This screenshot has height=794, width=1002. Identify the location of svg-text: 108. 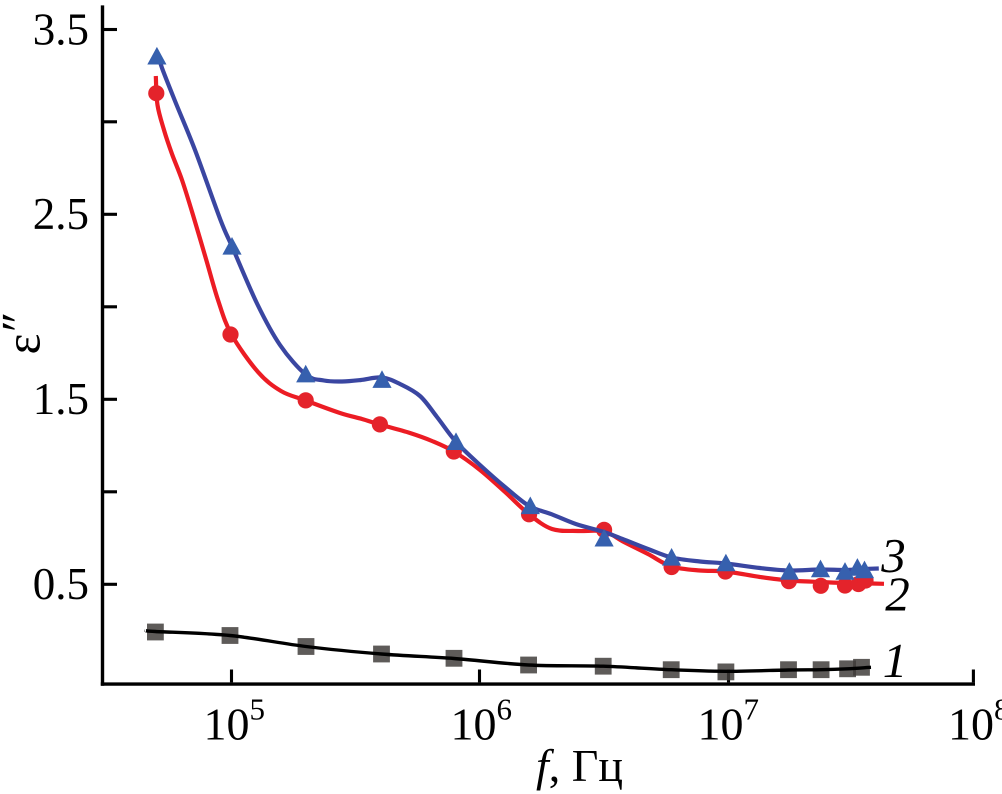
(975, 721).